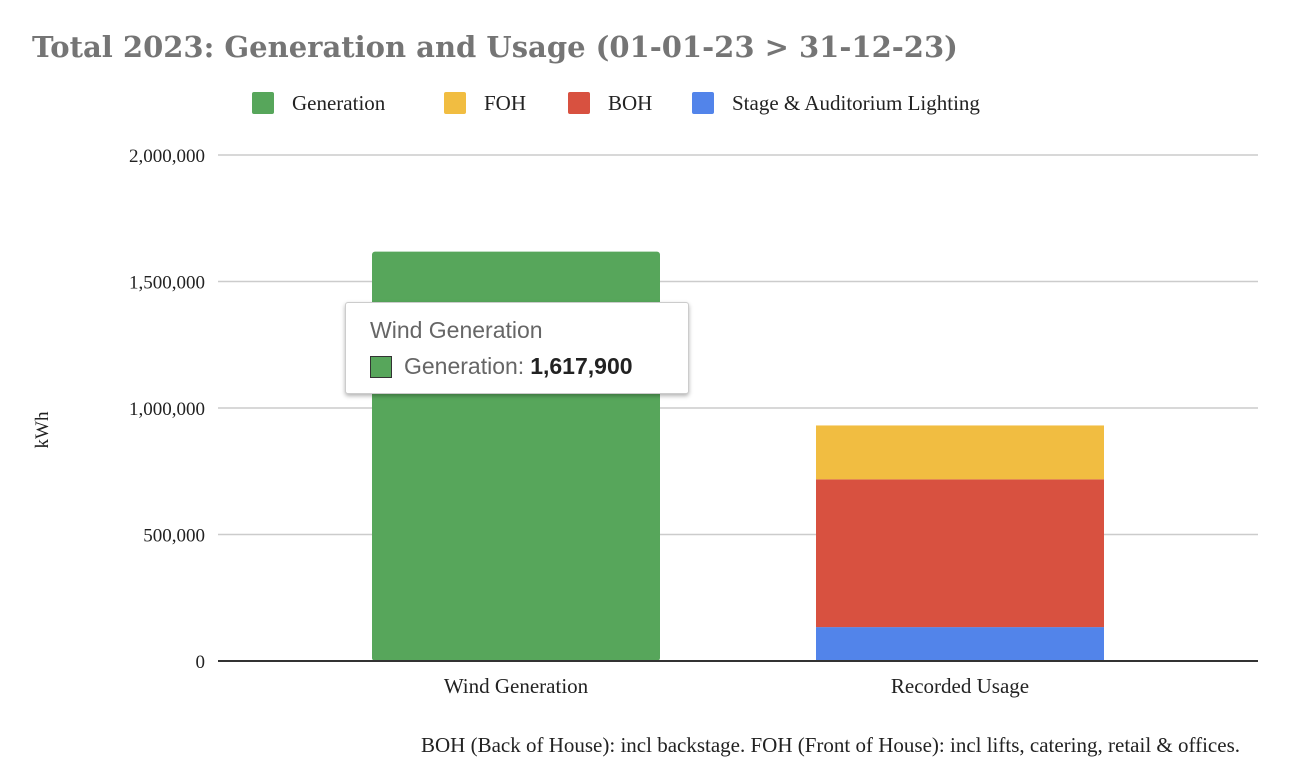 This screenshot has width=1314, height=780. What do you see at coordinates (464, 366) in the screenshot?
I see `tooltip-series: Generation:` at bounding box center [464, 366].